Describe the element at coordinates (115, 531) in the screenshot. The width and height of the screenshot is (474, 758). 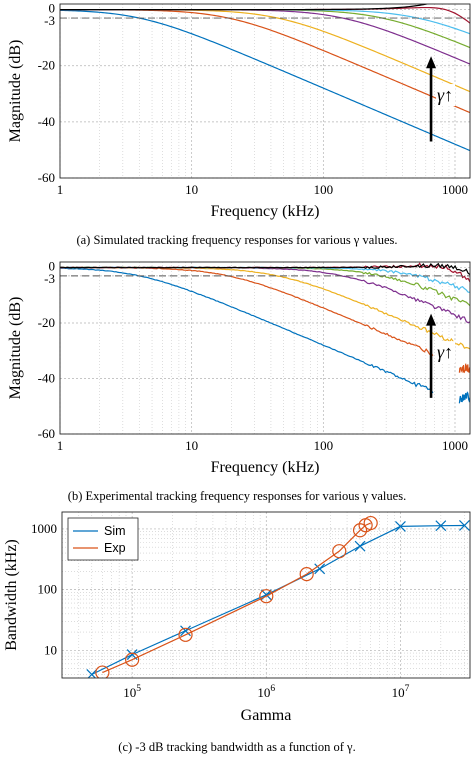
I see `legend-label: Sim` at that location.